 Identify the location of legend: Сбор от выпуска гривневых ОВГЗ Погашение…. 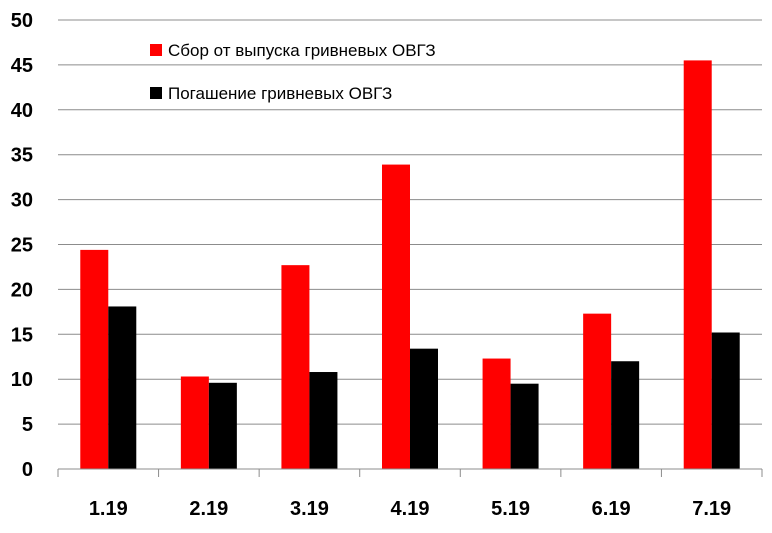
(293, 72).